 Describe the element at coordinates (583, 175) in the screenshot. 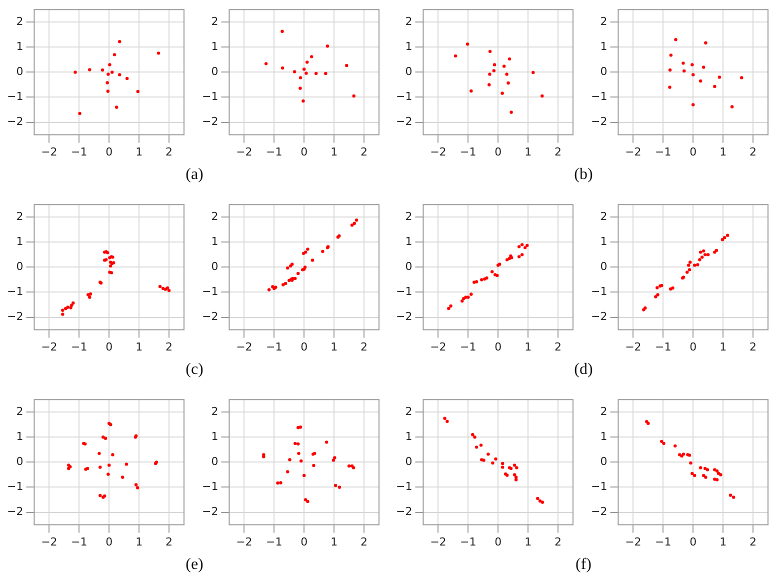

I see `text: (b)` at that location.